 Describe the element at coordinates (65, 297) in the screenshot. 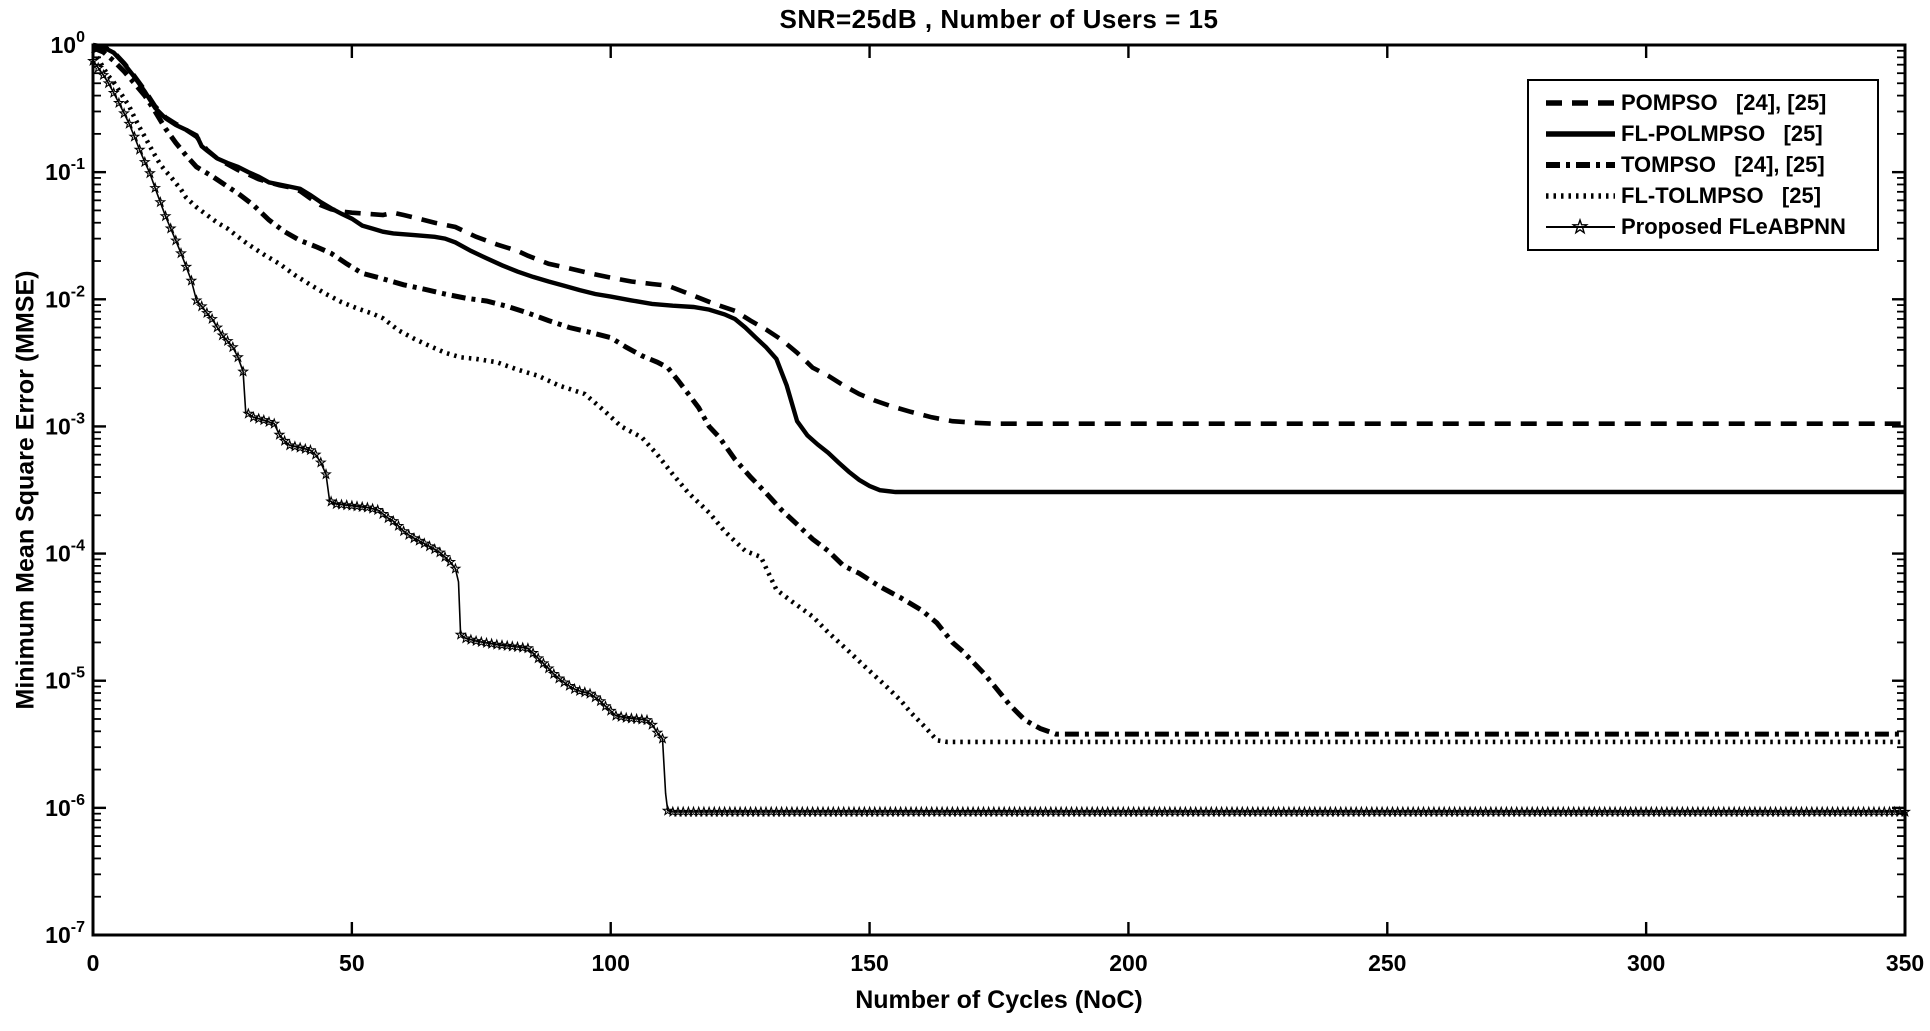

I see `y-tick-label: 10⁻²` at that location.